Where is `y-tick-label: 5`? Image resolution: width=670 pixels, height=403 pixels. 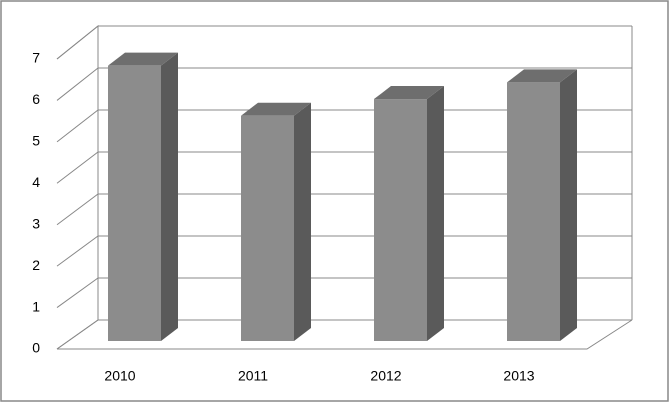 y-tick-label: 5 is located at coordinates (36, 141).